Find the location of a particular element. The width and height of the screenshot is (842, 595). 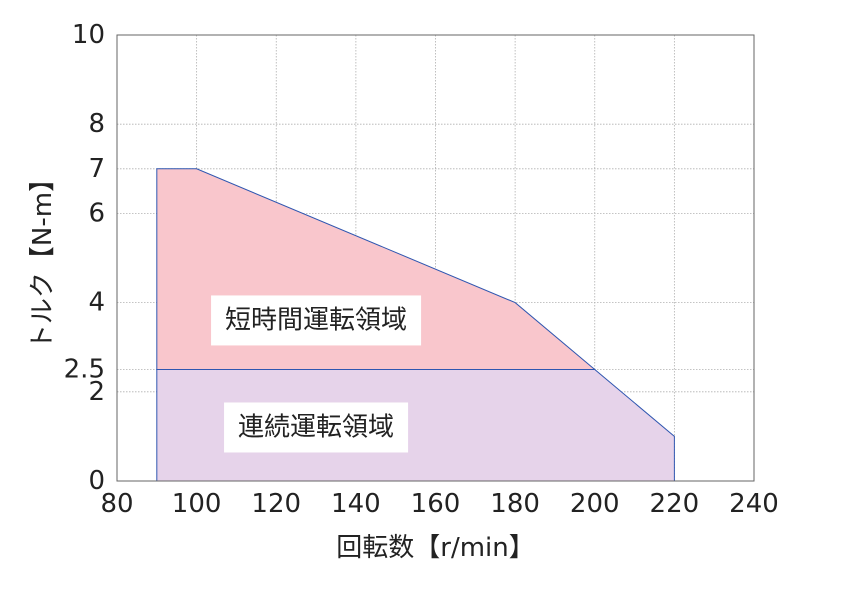

x-tick-label-120: 120 is located at coordinates (276, 504).